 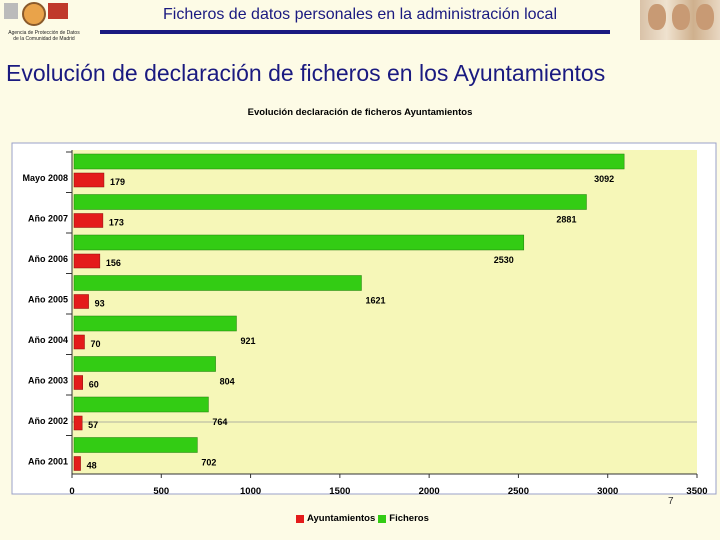 What do you see at coordinates (300, 518) in the screenshot?
I see `legend-swatch-ayuntamientos` at bounding box center [300, 518].